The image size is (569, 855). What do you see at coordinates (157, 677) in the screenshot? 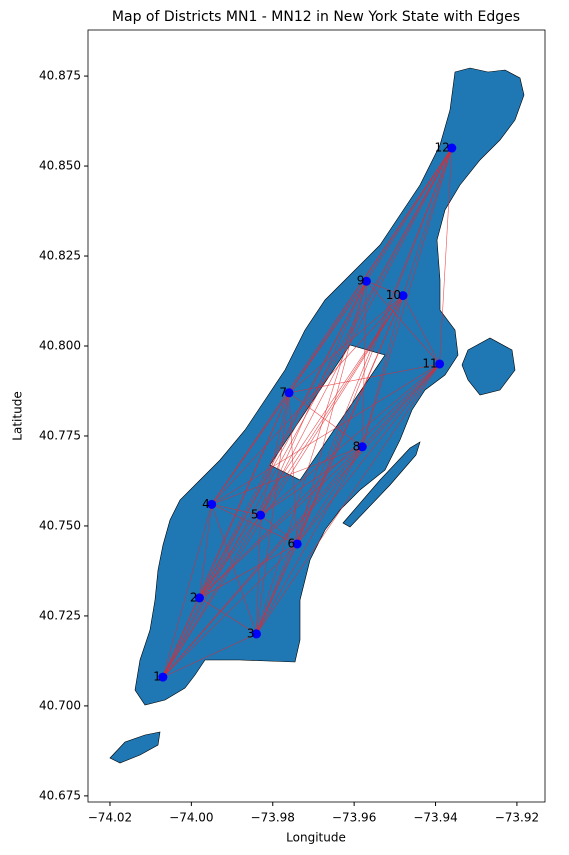
I see `district-label: 1` at bounding box center [157, 677].